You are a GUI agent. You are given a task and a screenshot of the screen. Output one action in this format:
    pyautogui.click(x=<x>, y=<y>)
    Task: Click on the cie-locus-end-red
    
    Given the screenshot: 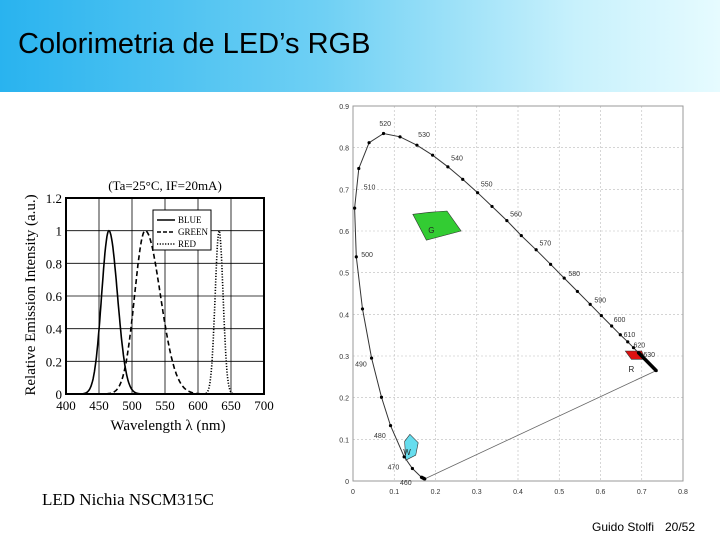 What is the action you would take?
    pyautogui.click(x=647, y=361)
    